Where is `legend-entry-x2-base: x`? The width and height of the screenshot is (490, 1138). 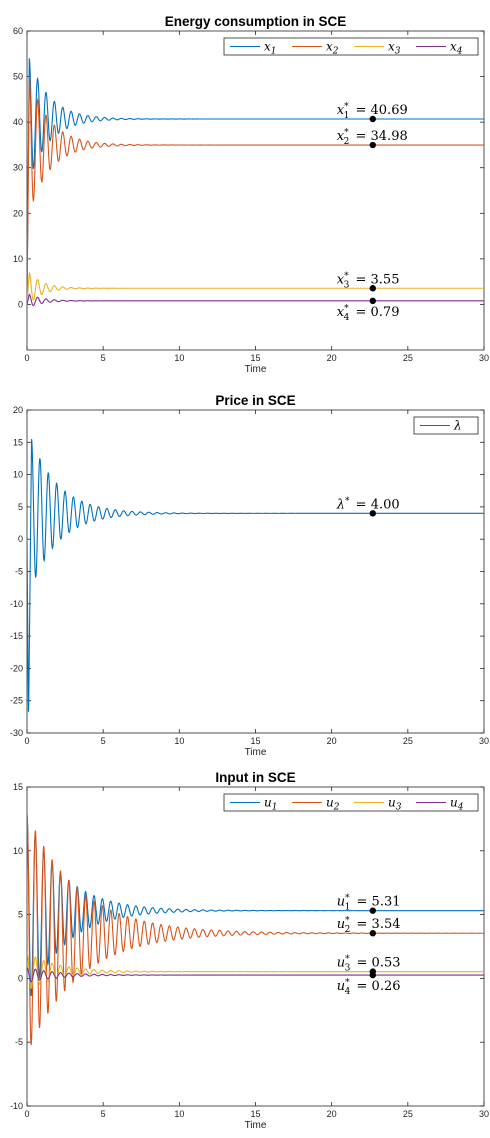 legend-entry-x2-base: x is located at coordinates (329, 47).